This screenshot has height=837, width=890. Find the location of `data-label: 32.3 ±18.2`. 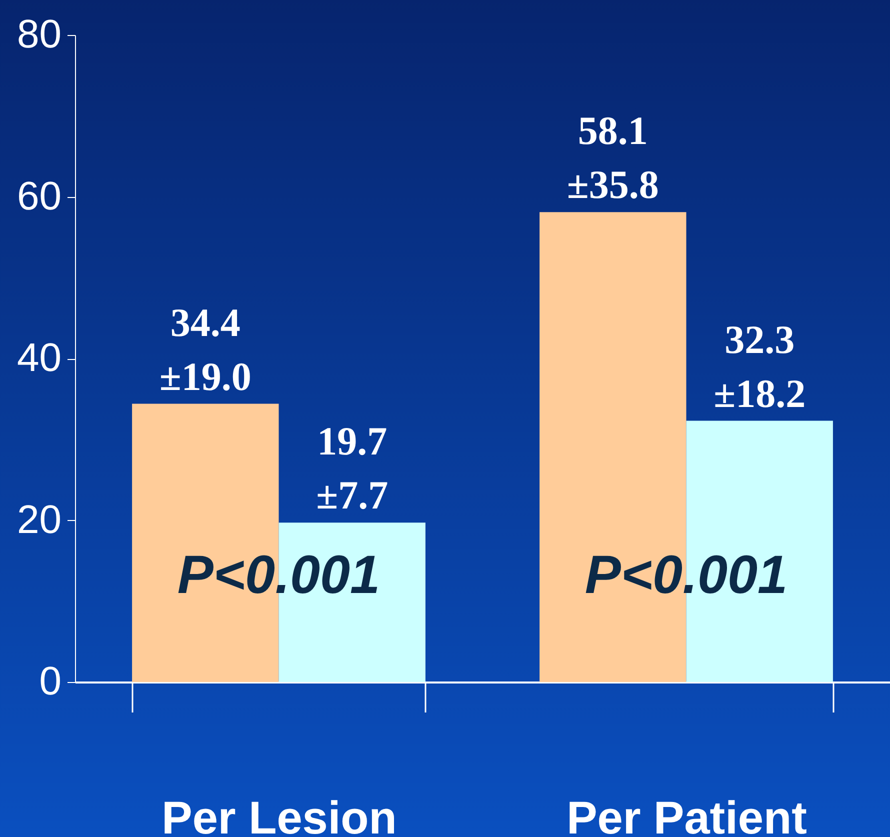

data-label: 32.3 ±18.2 is located at coordinates (760, 366).